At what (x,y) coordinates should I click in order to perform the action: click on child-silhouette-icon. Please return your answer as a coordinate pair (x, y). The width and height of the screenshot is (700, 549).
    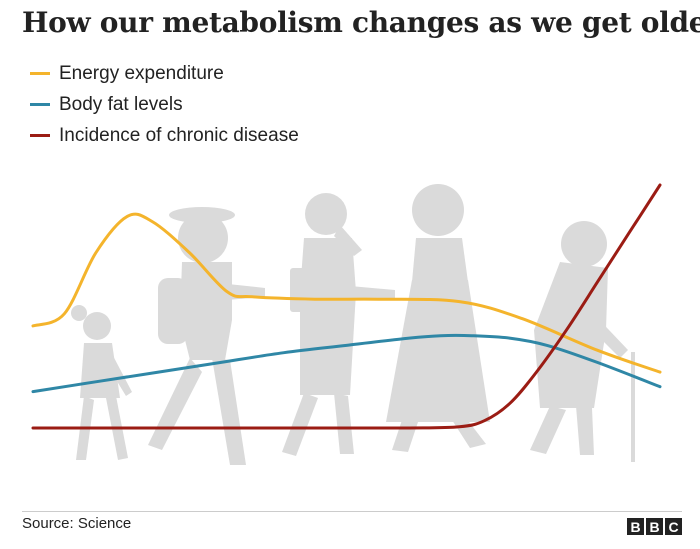
    Looking at the image, I should click on (101, 382).